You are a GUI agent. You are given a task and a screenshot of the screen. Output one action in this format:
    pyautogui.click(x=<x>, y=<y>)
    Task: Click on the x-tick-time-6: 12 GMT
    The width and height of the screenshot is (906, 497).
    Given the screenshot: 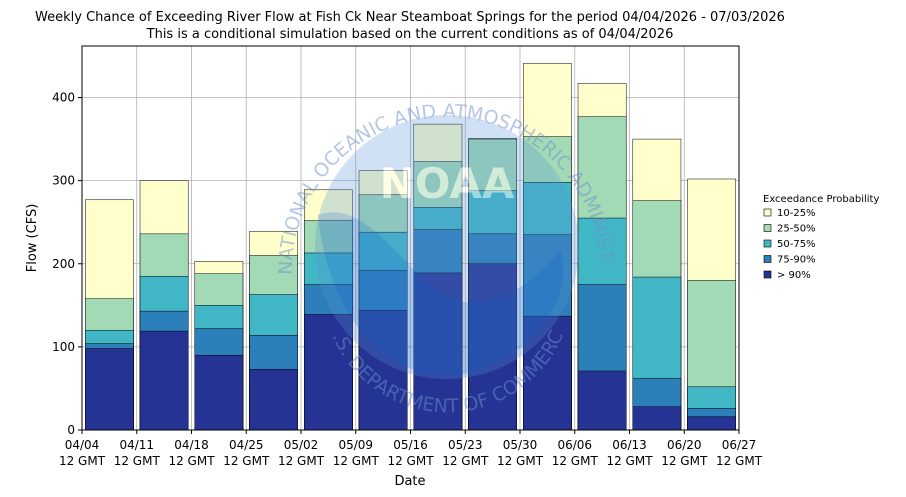 What is the action you would take?
    pyautogui.click(x=410, y=461)
    